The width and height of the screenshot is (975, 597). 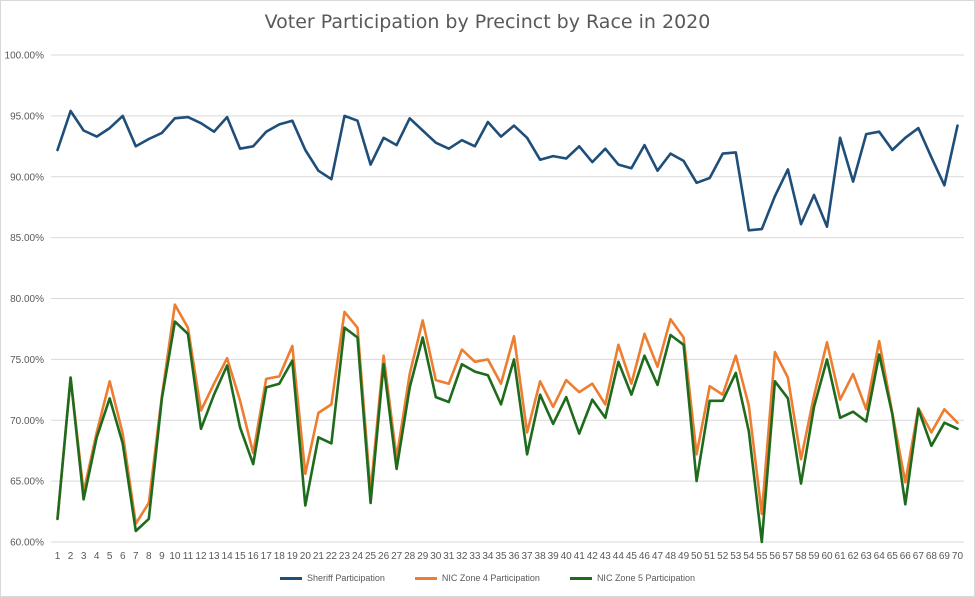 I want to click on x-tick-label: 4, so click(x=97, y=556).